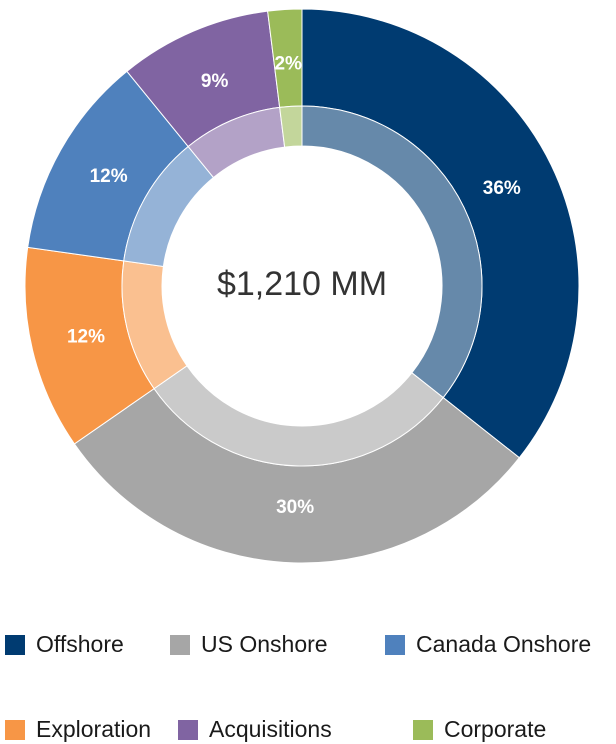 Image resolution: width=616 pixels, height=744 pixels. I want to click on legend-label: US Onshore, so click(264, 644).